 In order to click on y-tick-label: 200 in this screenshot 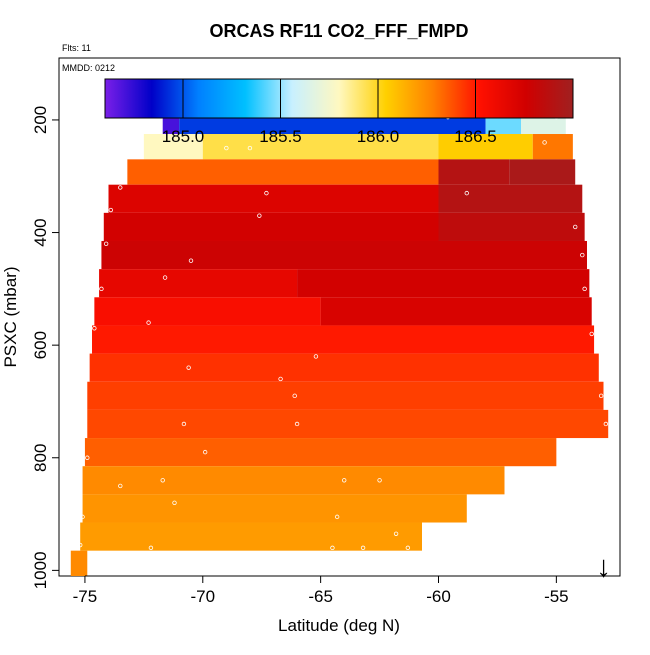, I will do `click(40, 120)`.